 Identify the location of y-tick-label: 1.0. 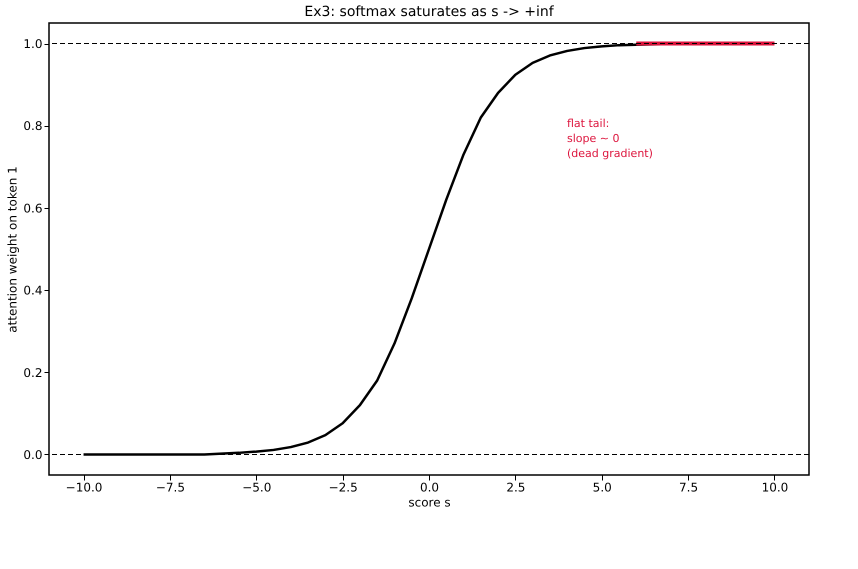
(32, 44).